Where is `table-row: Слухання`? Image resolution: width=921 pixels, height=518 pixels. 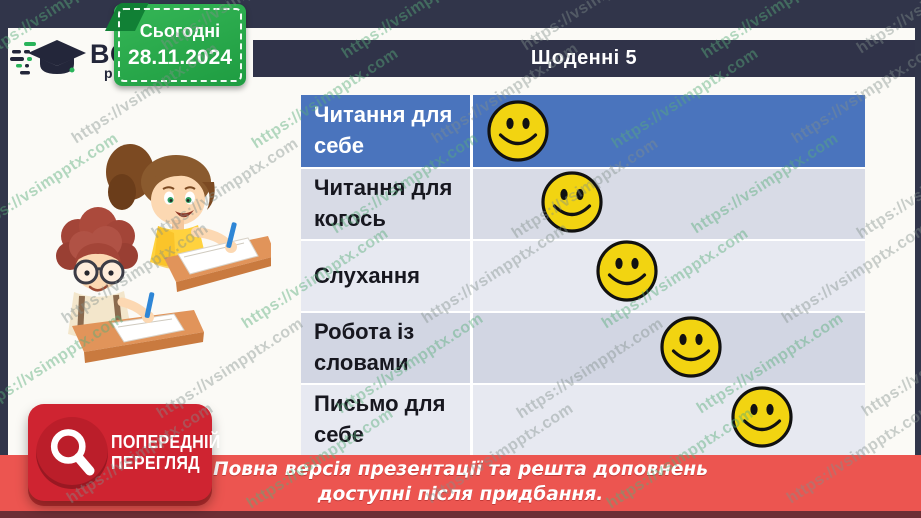
table-row: Слухання is located at coordinates (583, 275).